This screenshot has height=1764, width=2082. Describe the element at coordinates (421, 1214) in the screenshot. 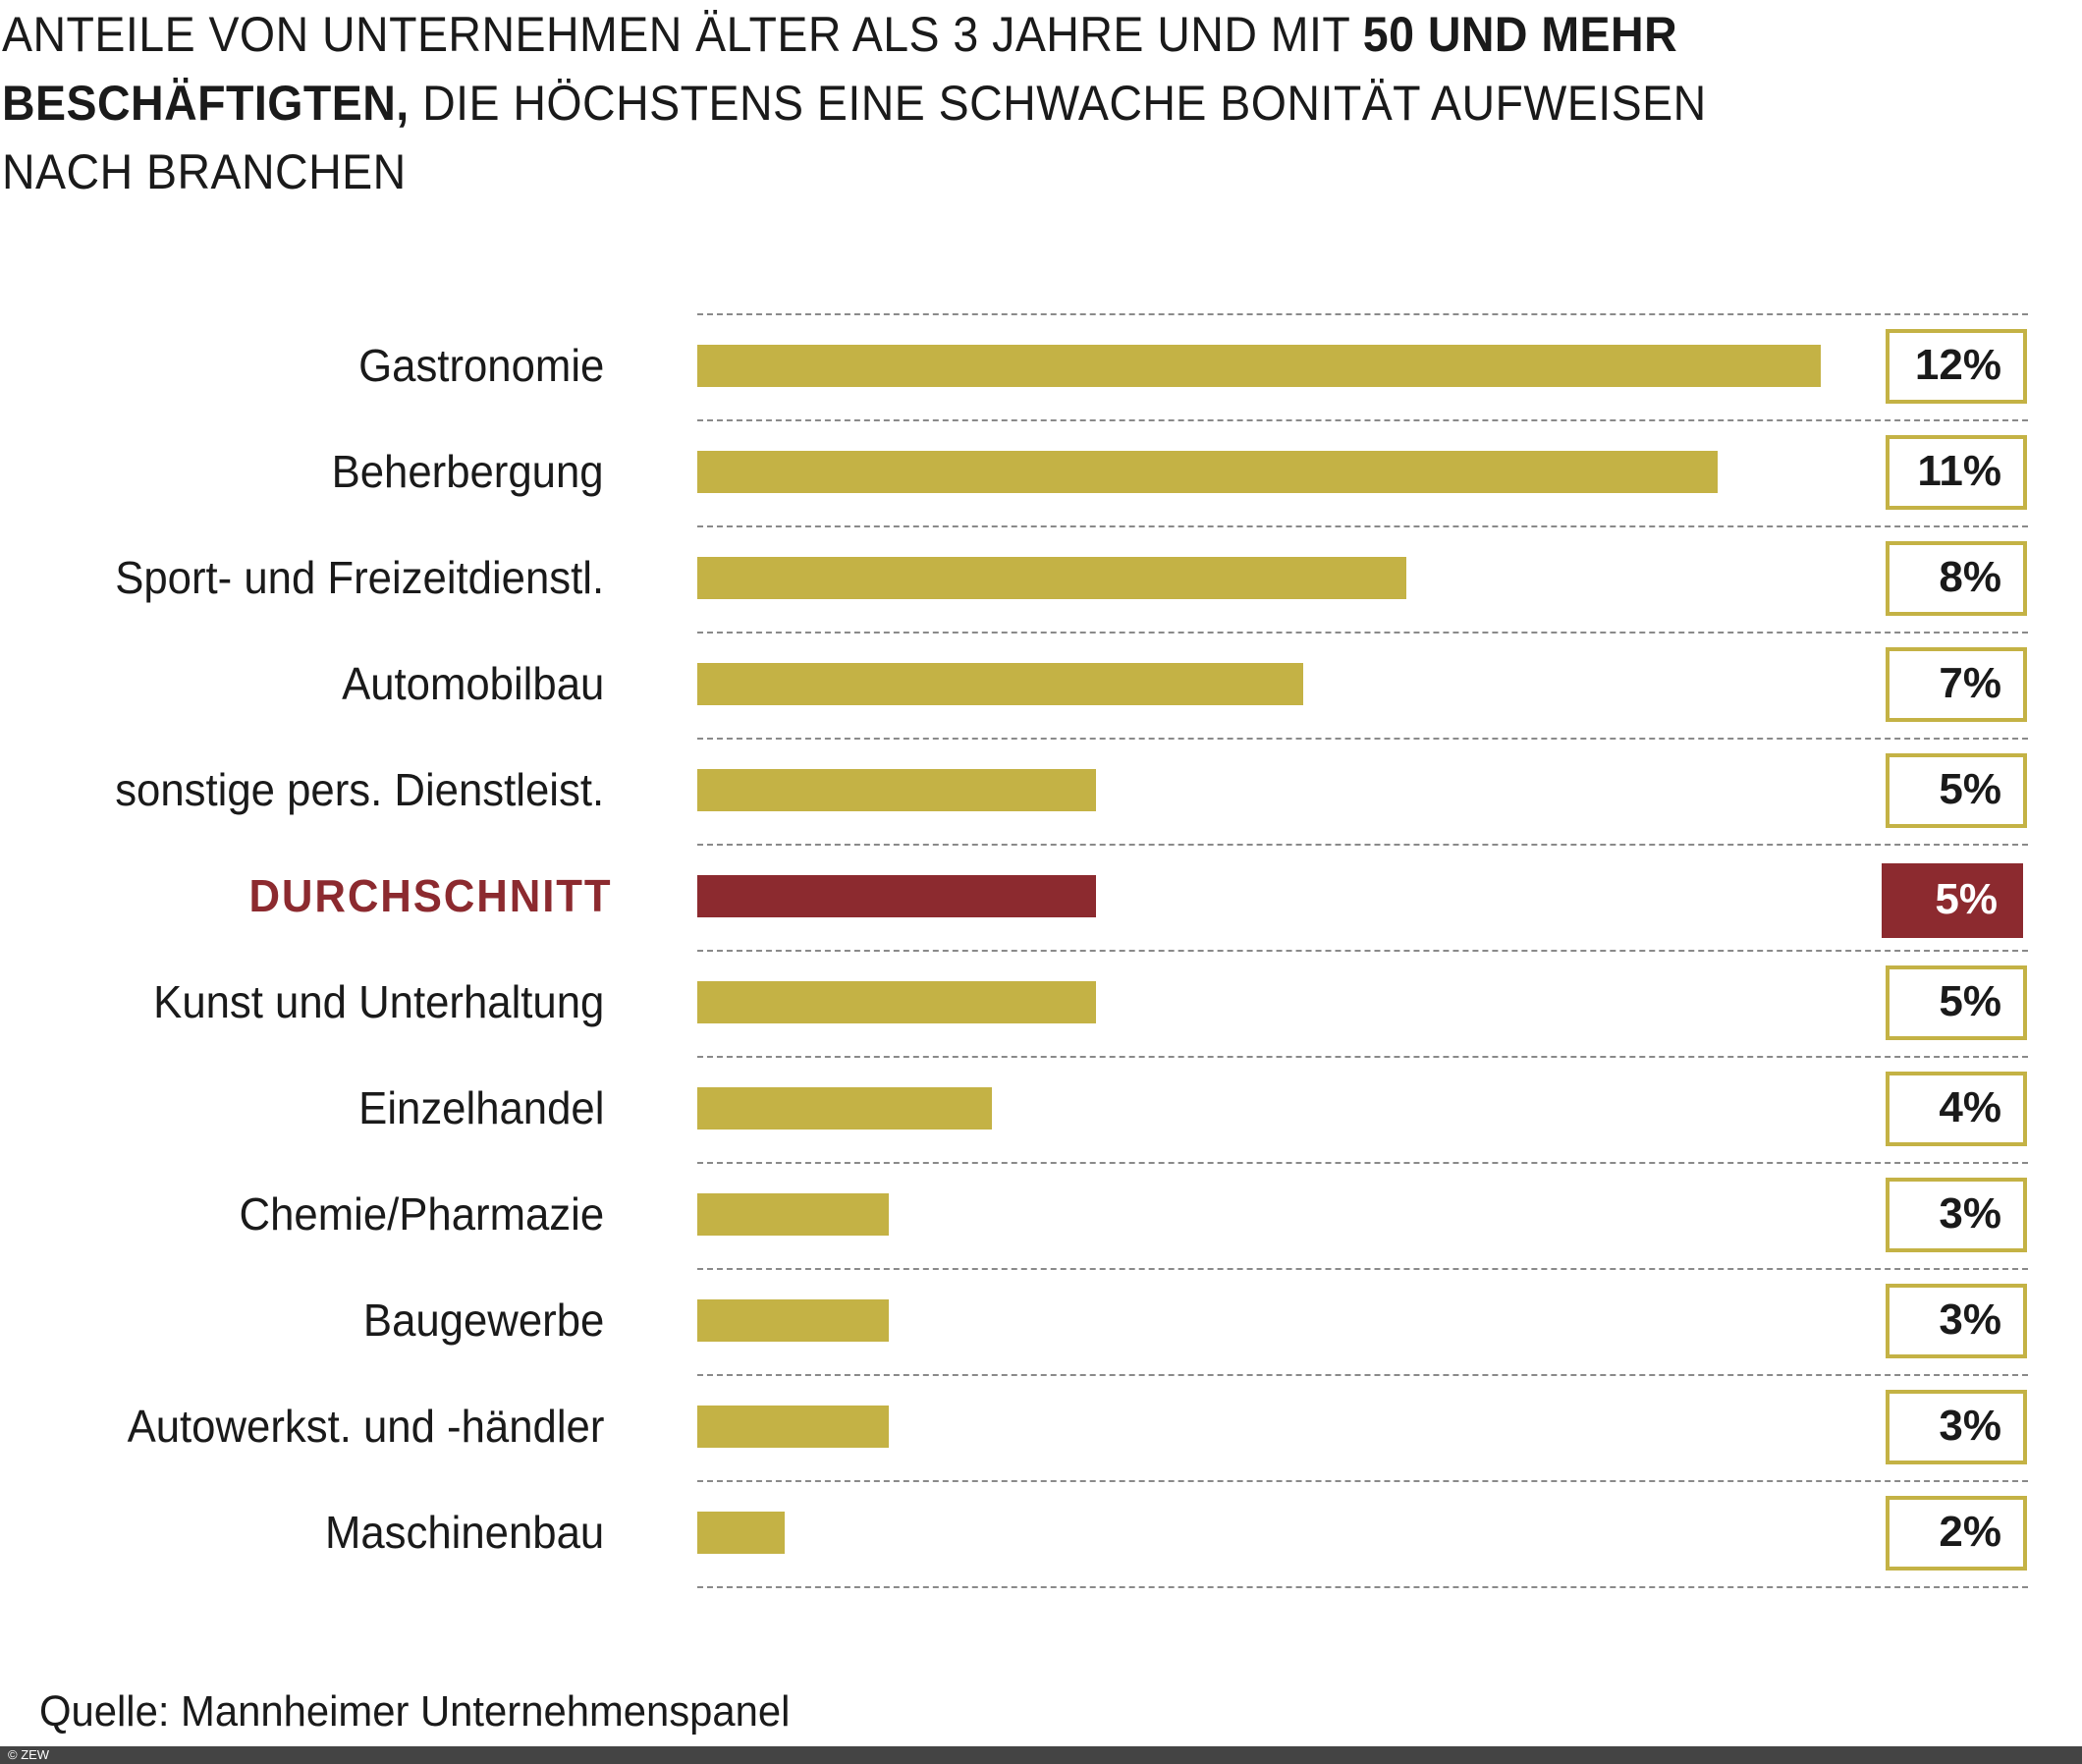

I see `category-label: Chemie/Pharmazie` at that location.